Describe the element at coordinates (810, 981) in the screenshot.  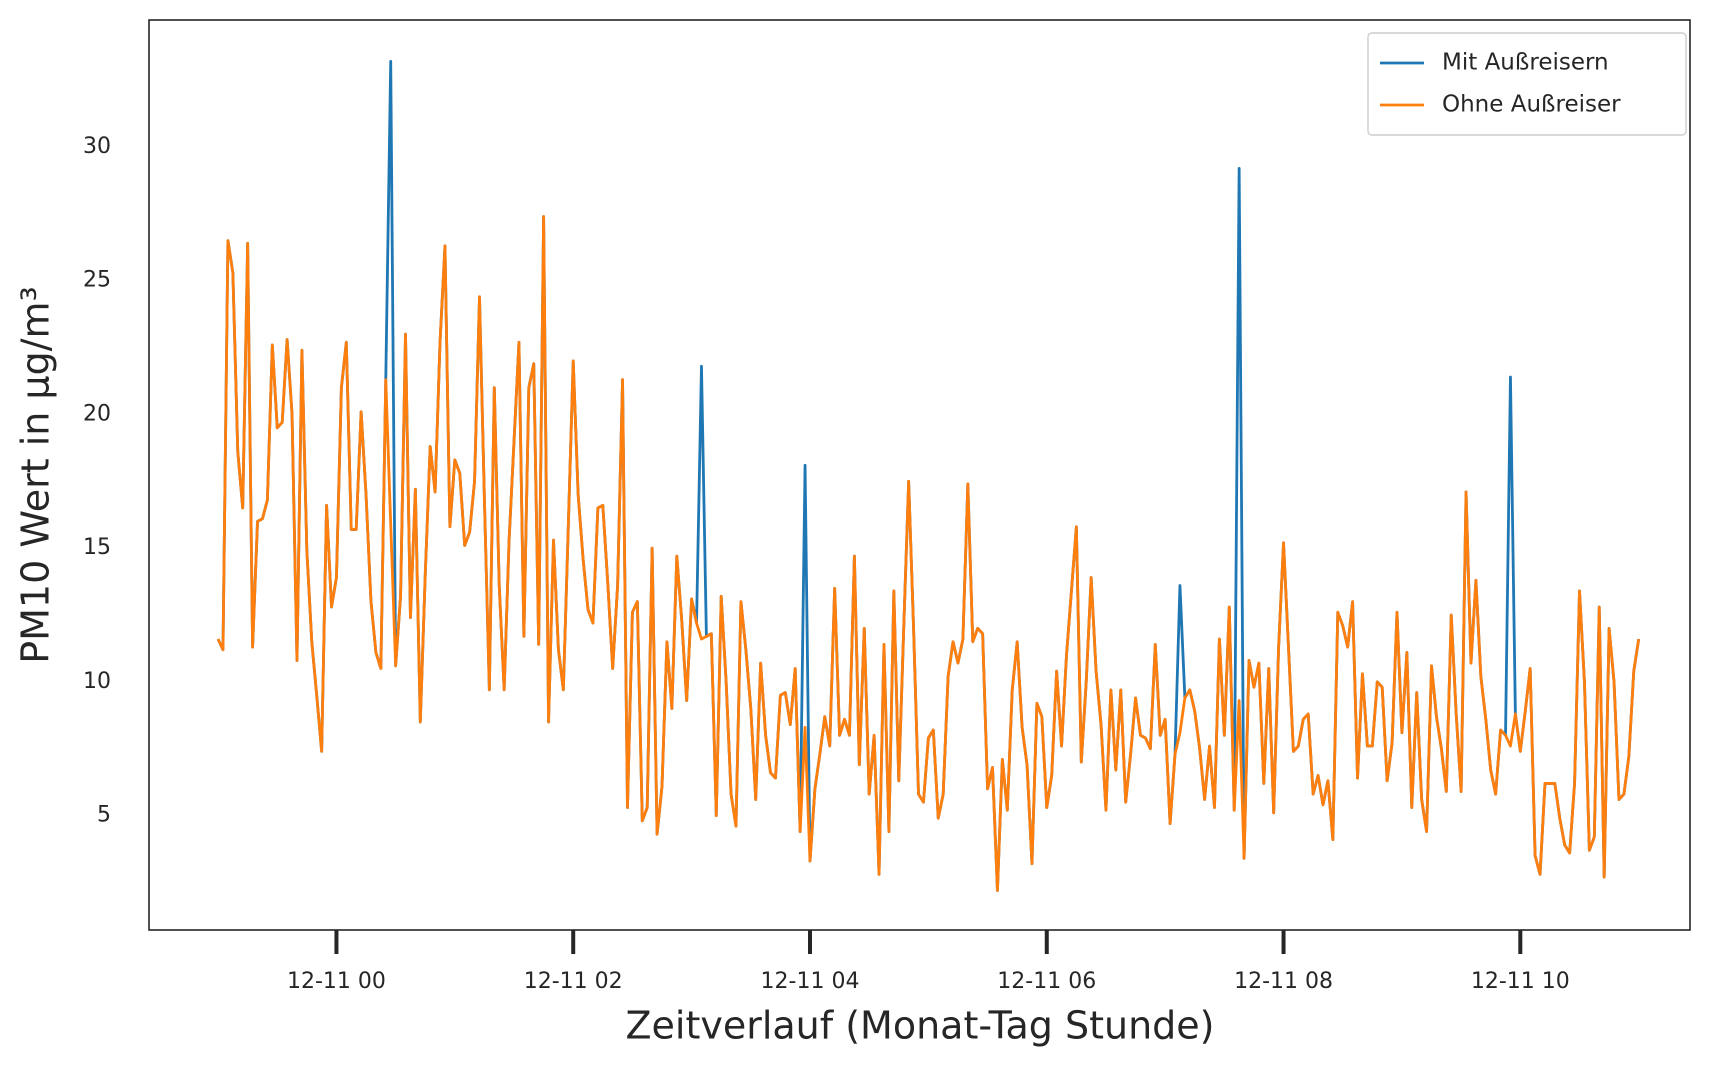
I see `x-tick-label: 12-11 04` at that location.